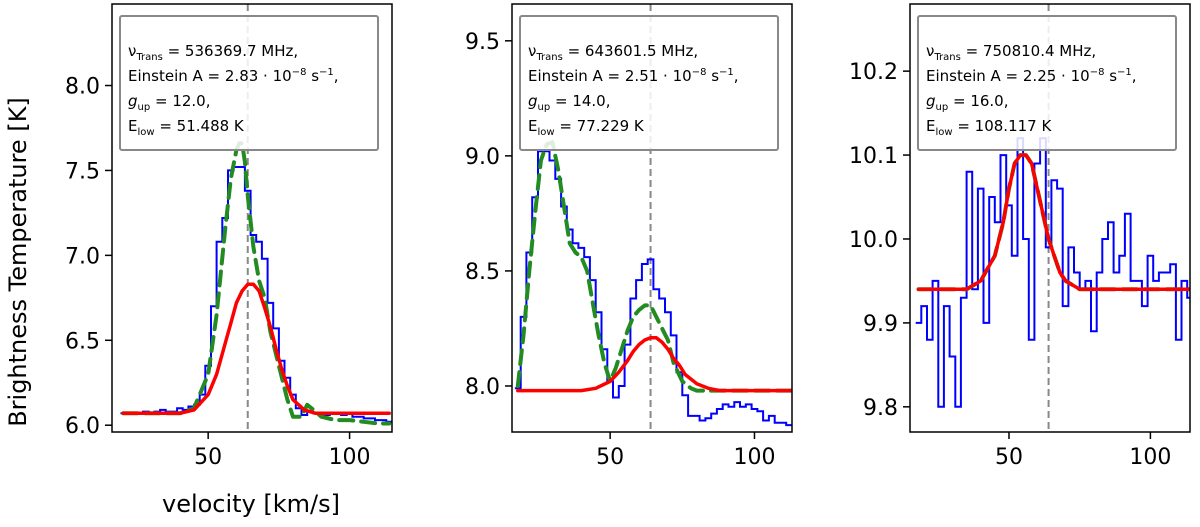 This screenshot has height=527, width=1200. I want to click on annotation-g-up: gup = 14.0,, so click(569, 102).